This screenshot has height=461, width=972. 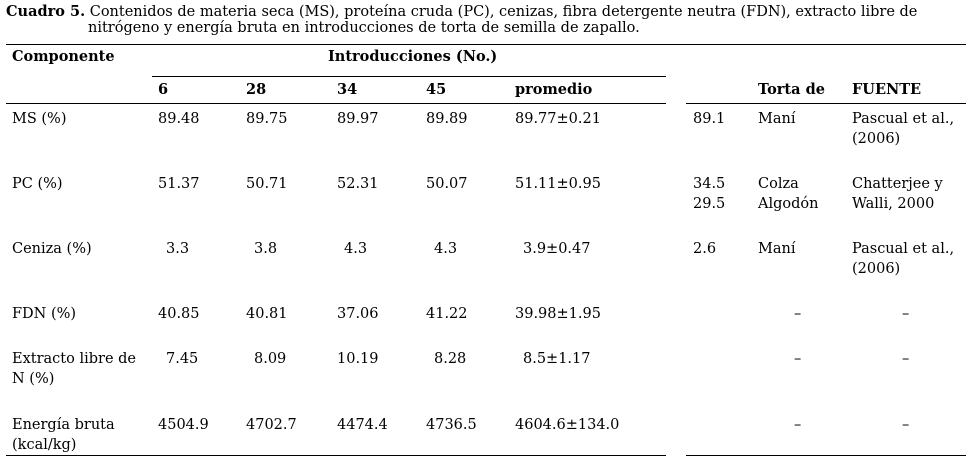 I want to click on row-fdn-torta: –, so click(x=798, y=314).